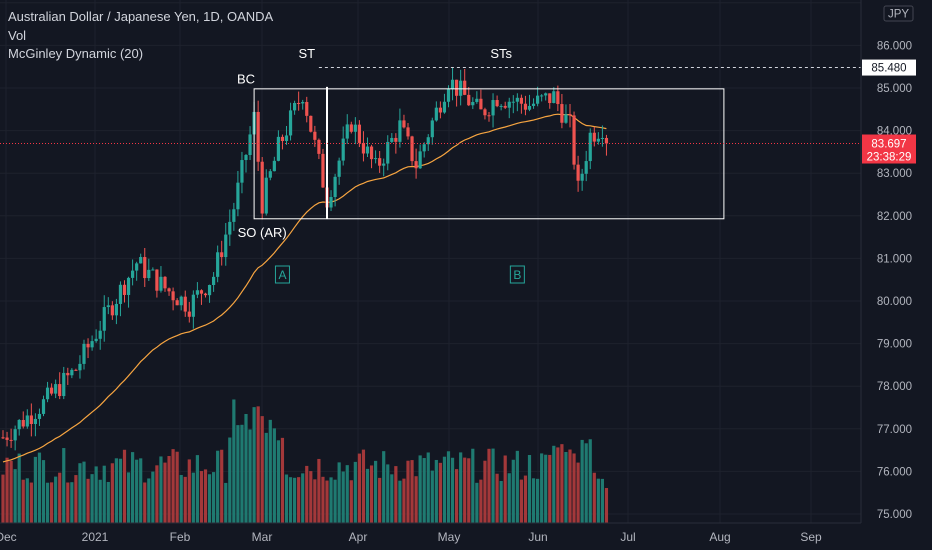 This screenshot has height=550, width=932. What do you see at coordinates (76, 53) in the screenshot?
I see `mcginley-indicator-label: McGinley Dynamic (20)` at bounding box center [76, 53].